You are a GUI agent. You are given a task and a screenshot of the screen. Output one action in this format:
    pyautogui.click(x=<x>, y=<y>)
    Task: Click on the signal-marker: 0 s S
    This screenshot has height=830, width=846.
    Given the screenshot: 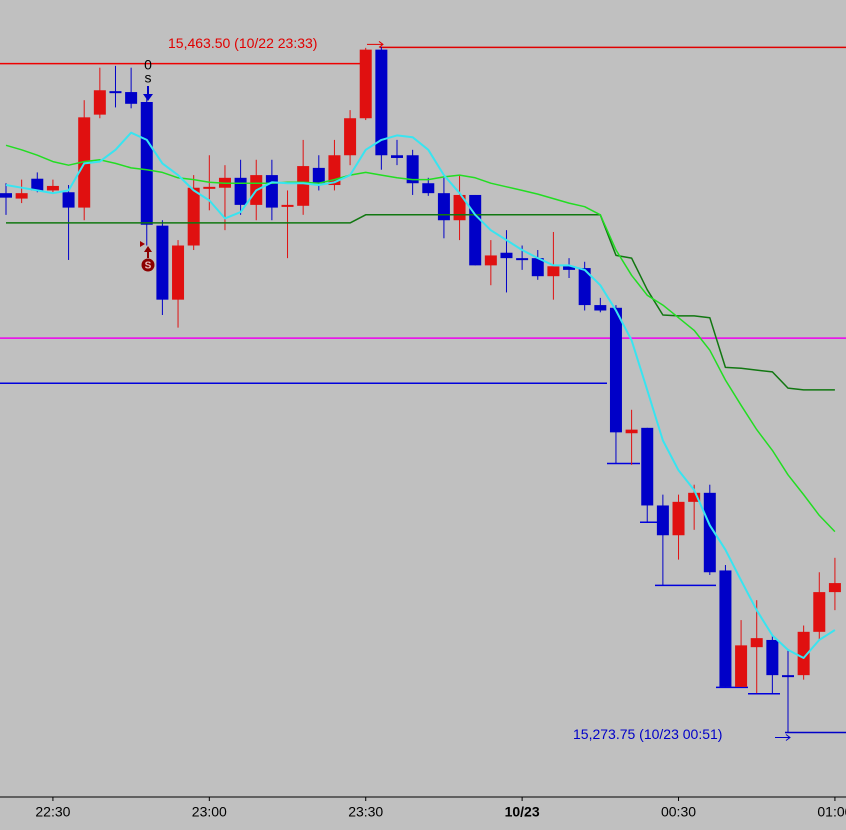 What is the action you would take?
    pyautogui.click(x=147, y=164)
    